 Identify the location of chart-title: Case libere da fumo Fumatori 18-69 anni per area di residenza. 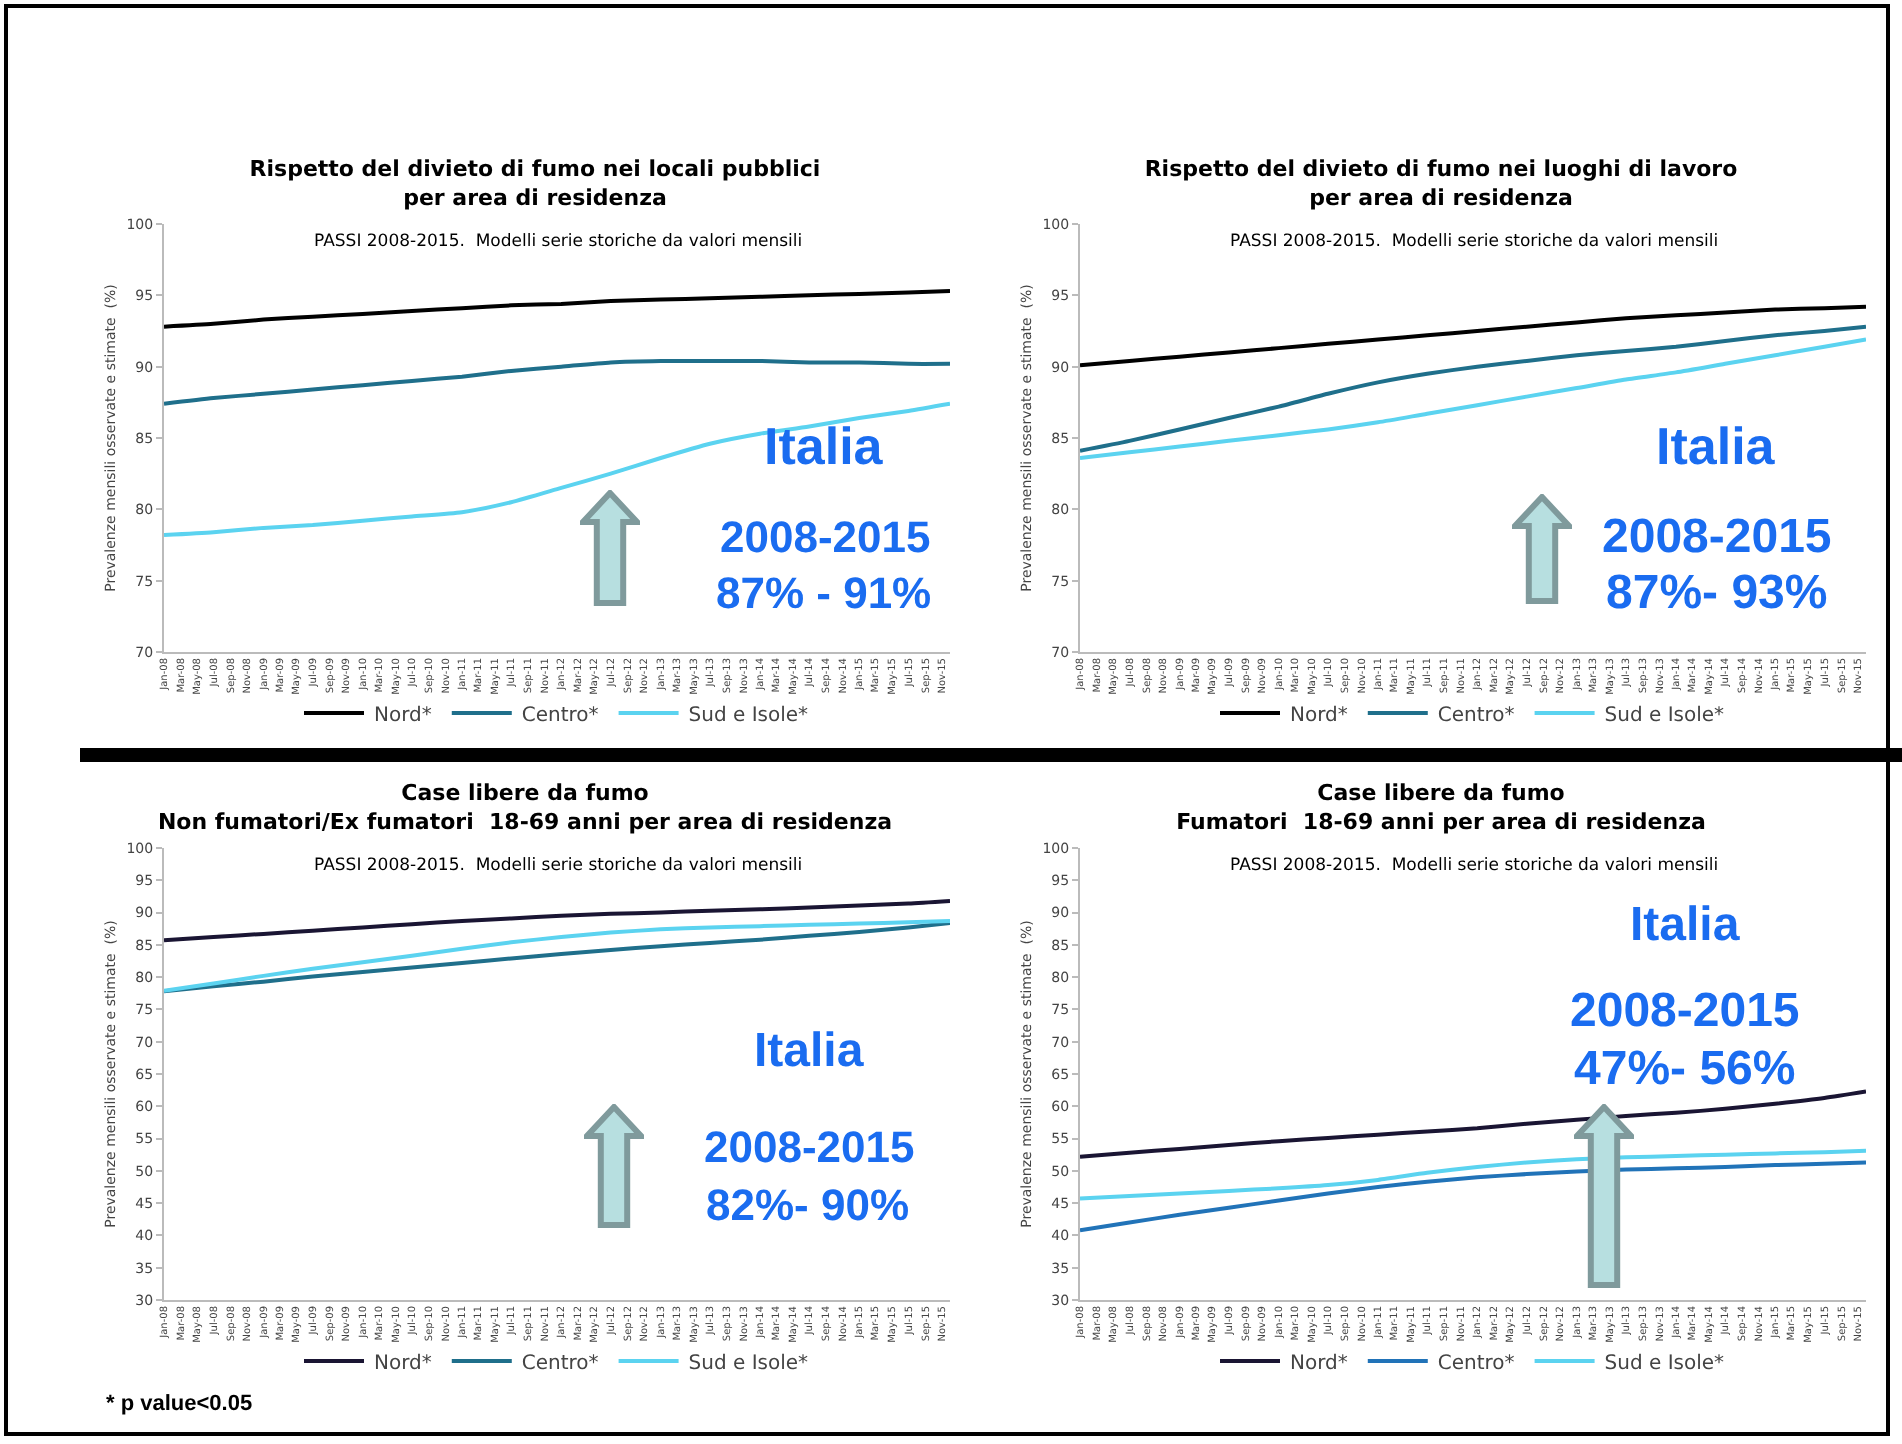
(1441, 807).